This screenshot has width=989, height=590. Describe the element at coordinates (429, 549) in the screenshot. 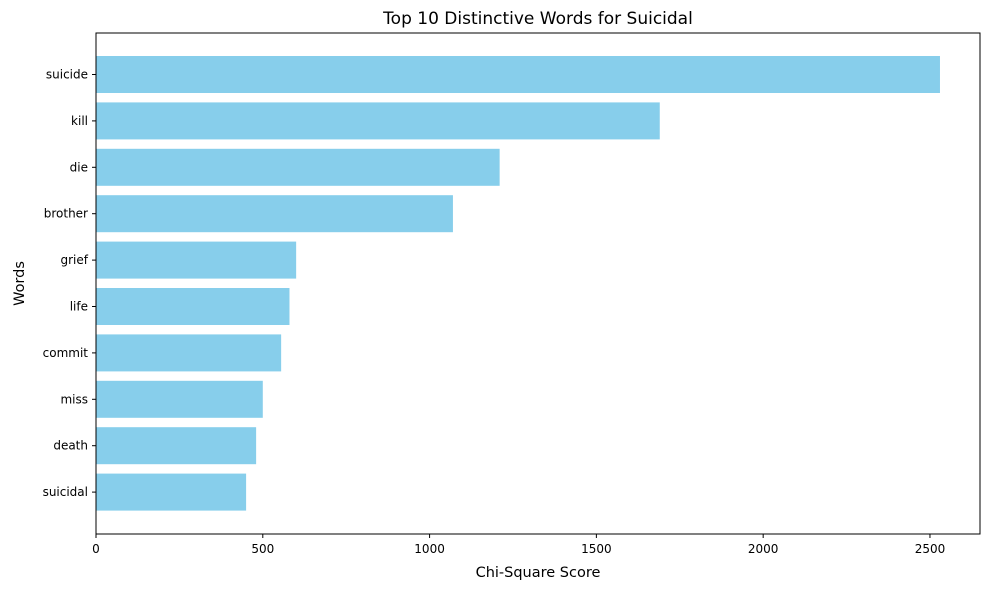

I see `x-tick-label: 1000` at that location.